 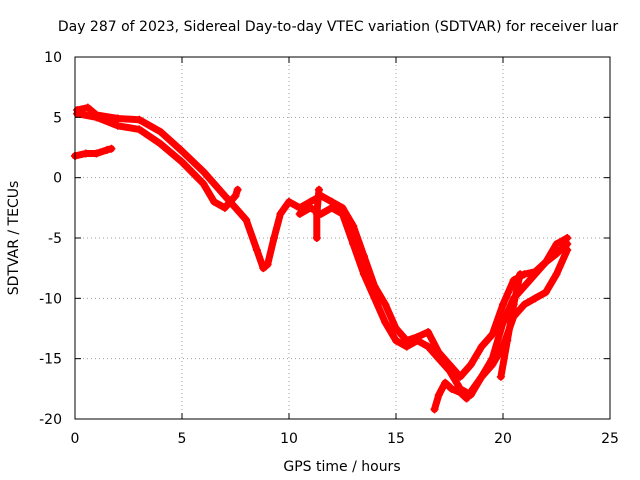 I want to click on y-tick-labels: -20 -15 -10 -5 0 5 10, so click(x=50, y=239).